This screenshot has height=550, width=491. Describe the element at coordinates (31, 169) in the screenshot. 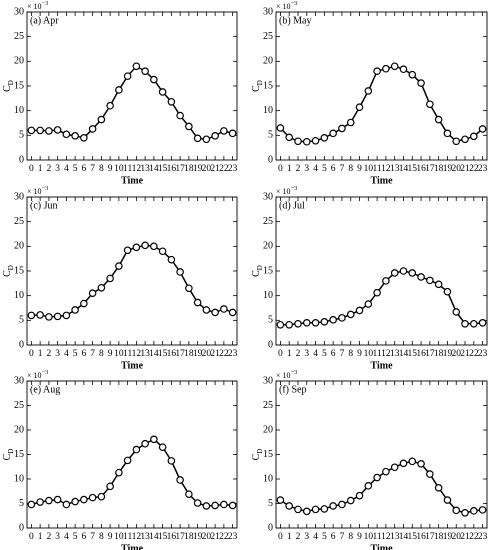

I see `x-tick-label: 0` at that location.